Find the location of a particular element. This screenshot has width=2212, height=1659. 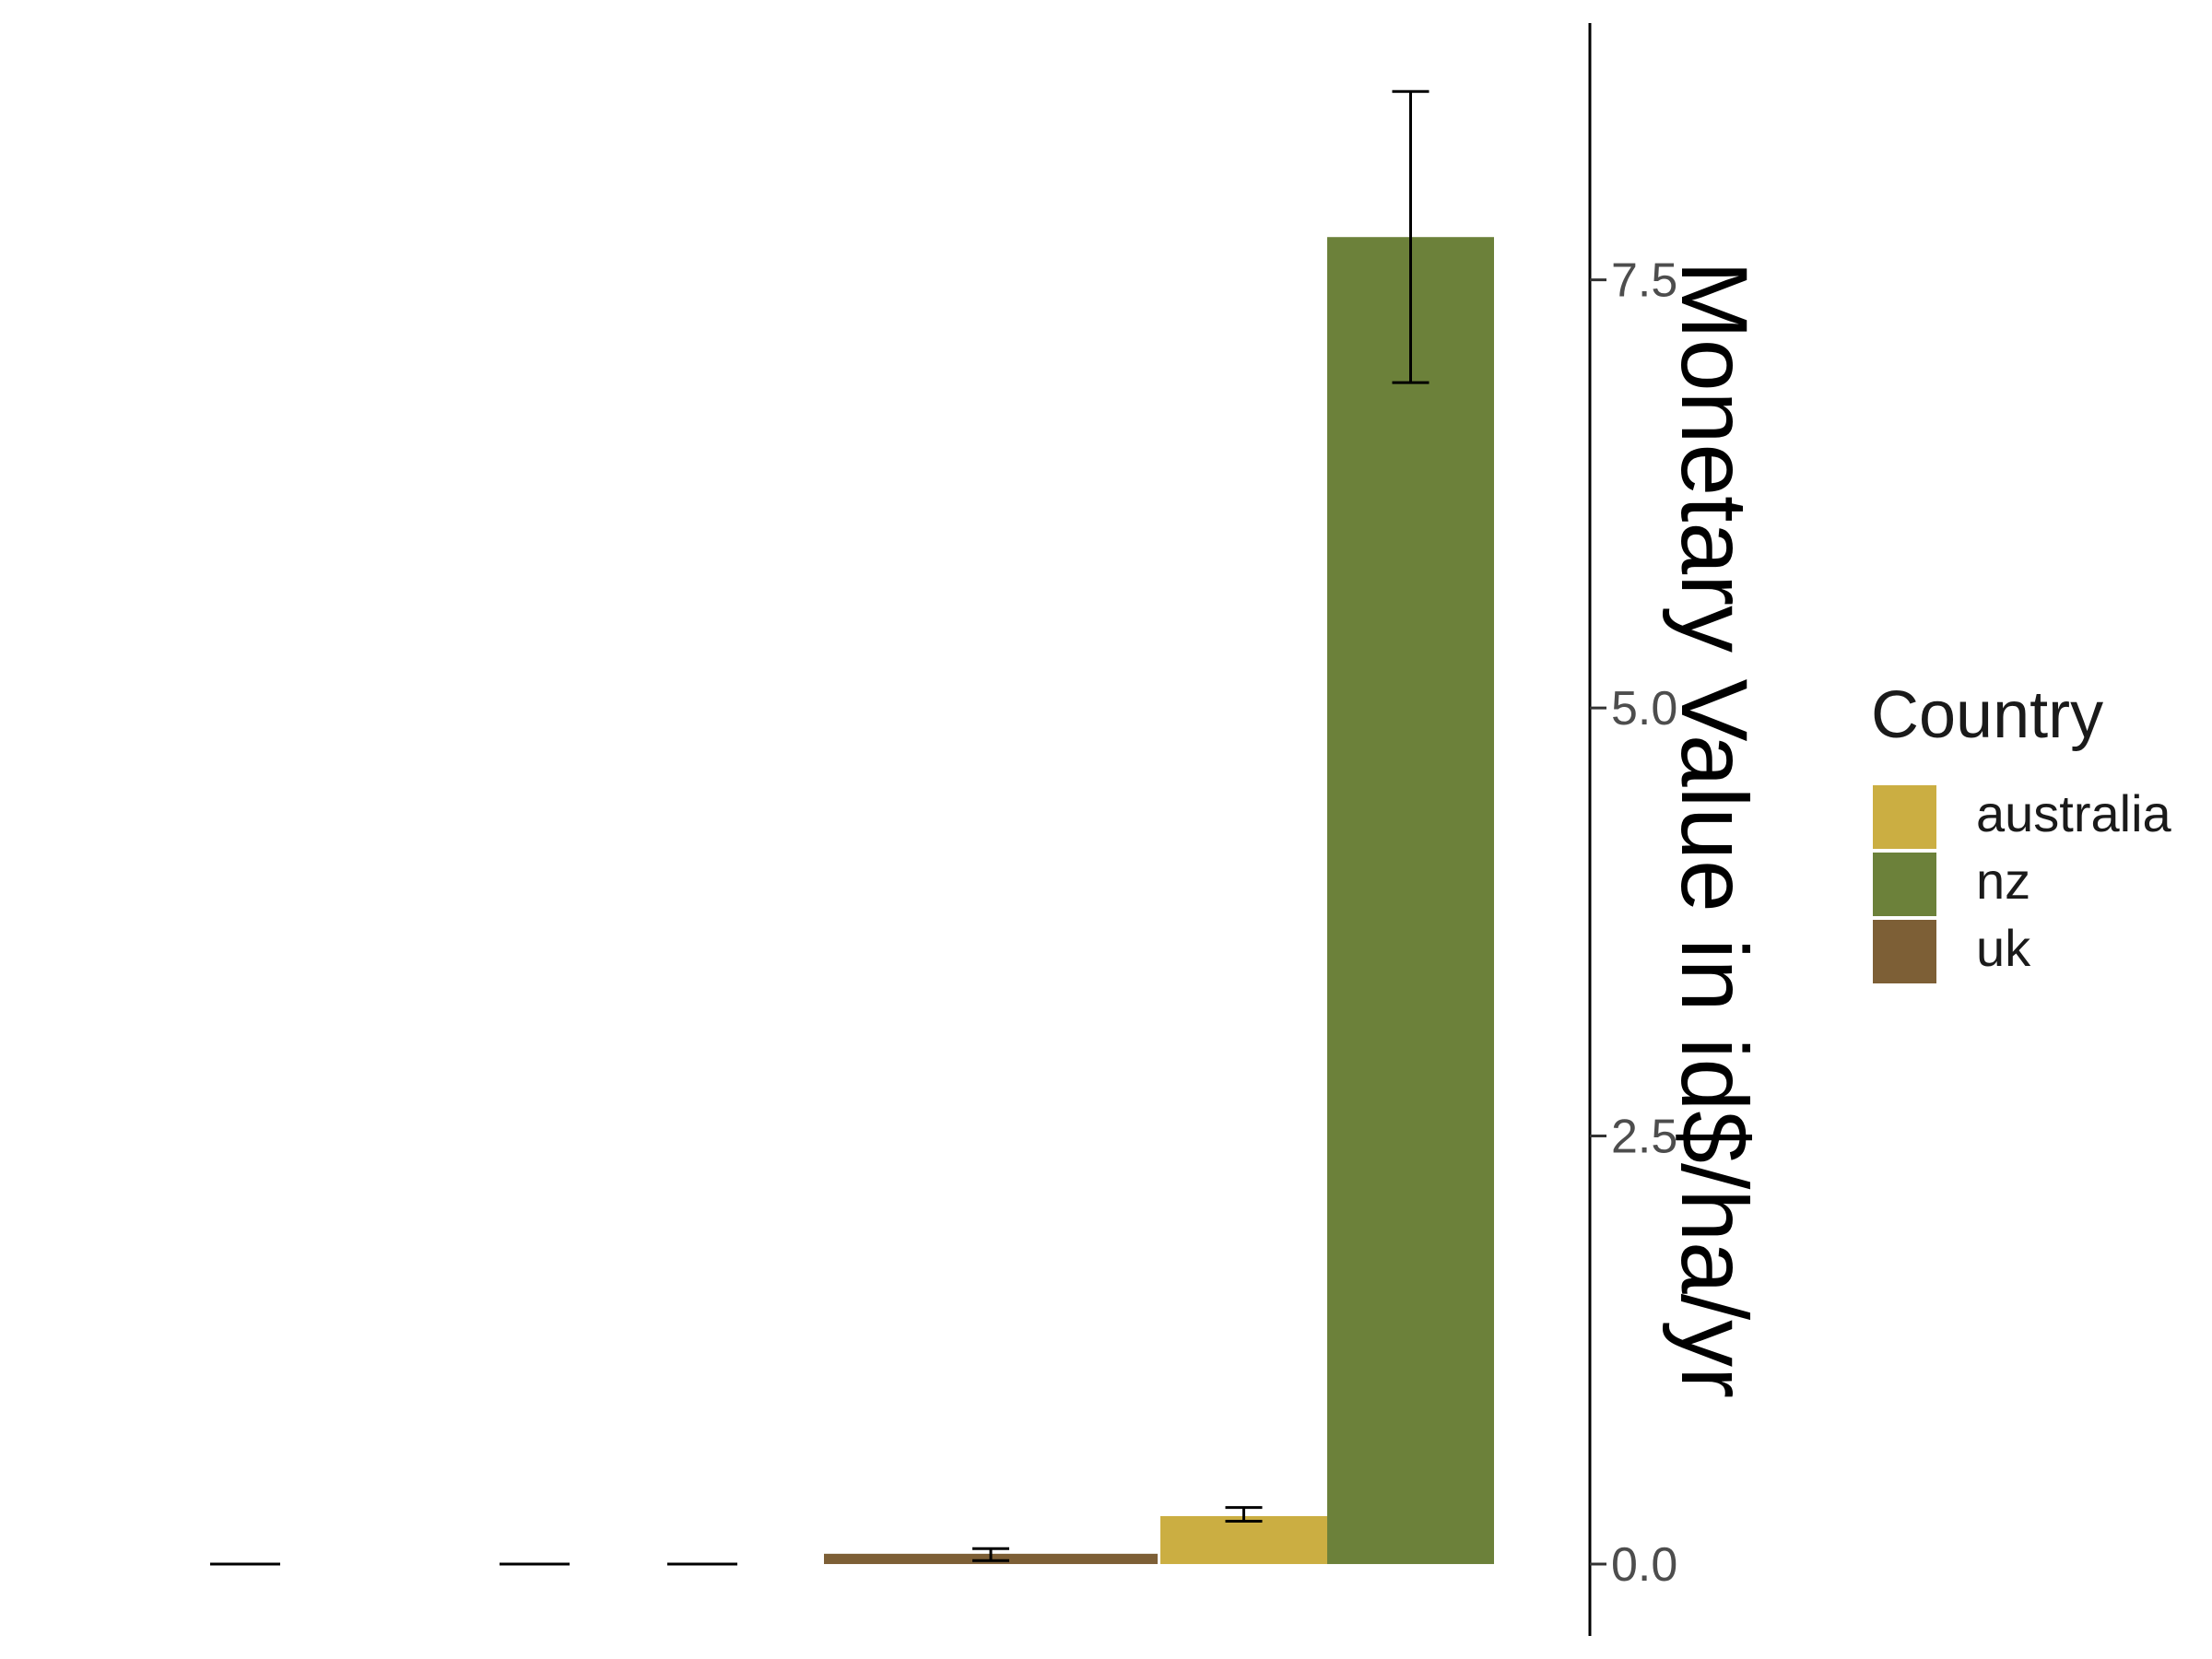

legend-entries: australia nz uk is located at coordinates (2022, 883).